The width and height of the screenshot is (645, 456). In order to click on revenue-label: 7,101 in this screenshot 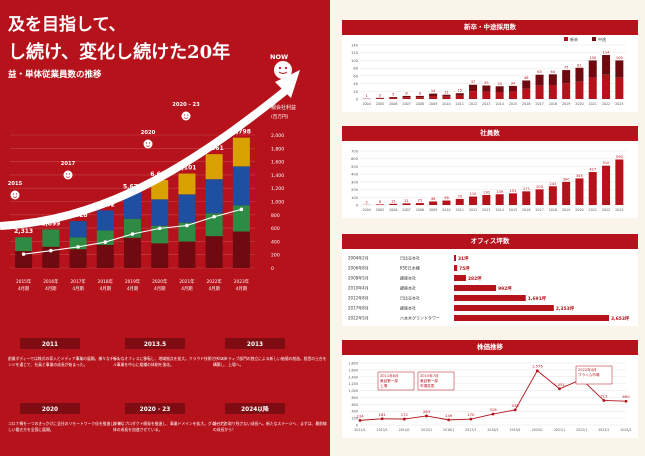, I will do `click(186, 168)`.